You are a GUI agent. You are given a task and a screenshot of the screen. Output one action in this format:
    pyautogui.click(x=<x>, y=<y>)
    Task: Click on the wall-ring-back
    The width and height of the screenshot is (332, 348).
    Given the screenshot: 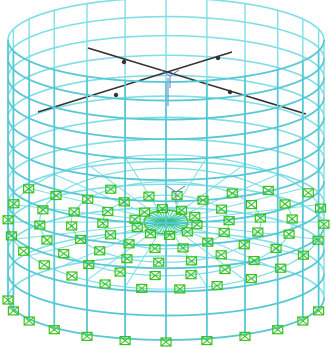 What is the action you would take?
    pyautogui.click(x=166, y=20)
    